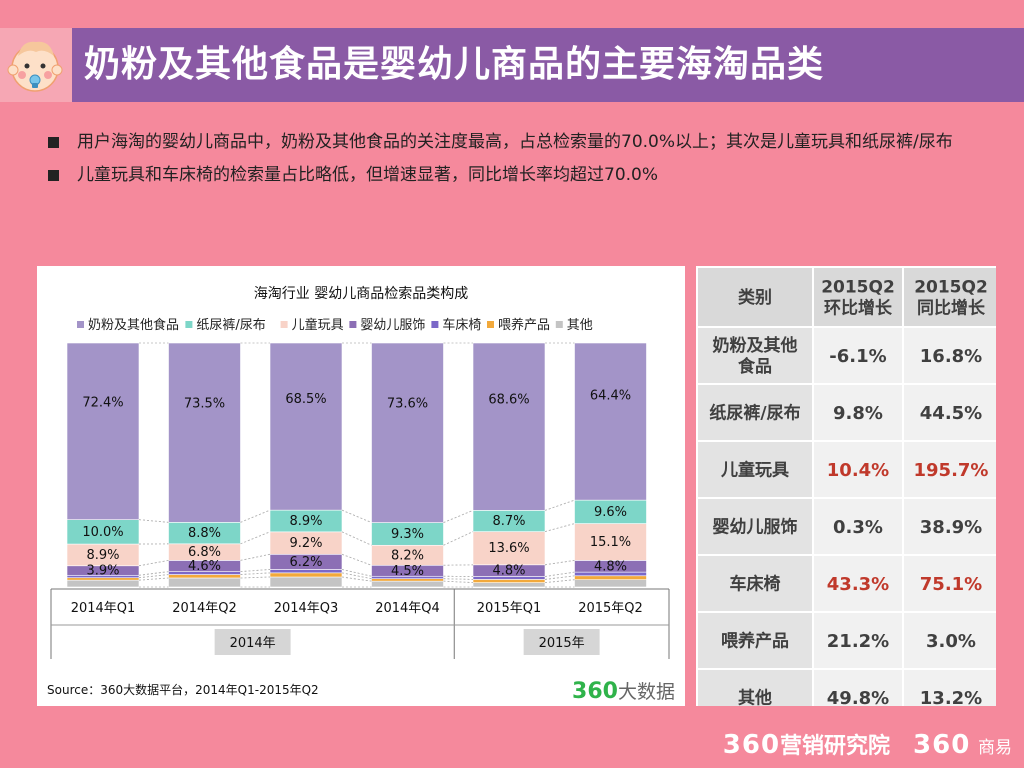  Describe the element at coordinates (524, 325) in the screenshot. I see `legend-label: 喂养产品` at that location.